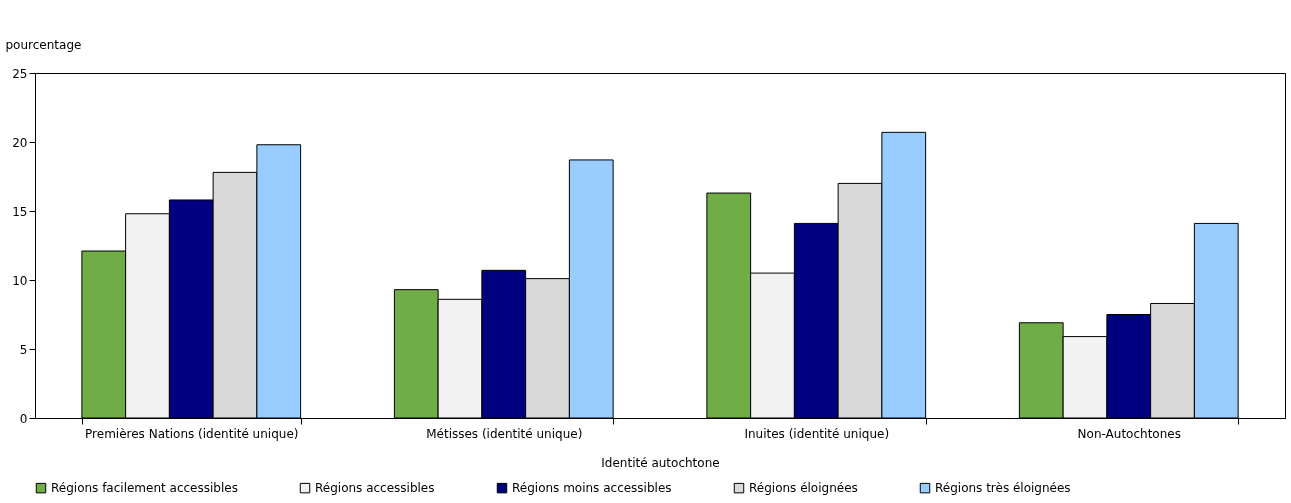 This screenshot has width=1291, height=503. What do you see at coordinates (20, 73) in the screenshot?
I see `y-tick-label: 25` at bounding box center [20, 73].